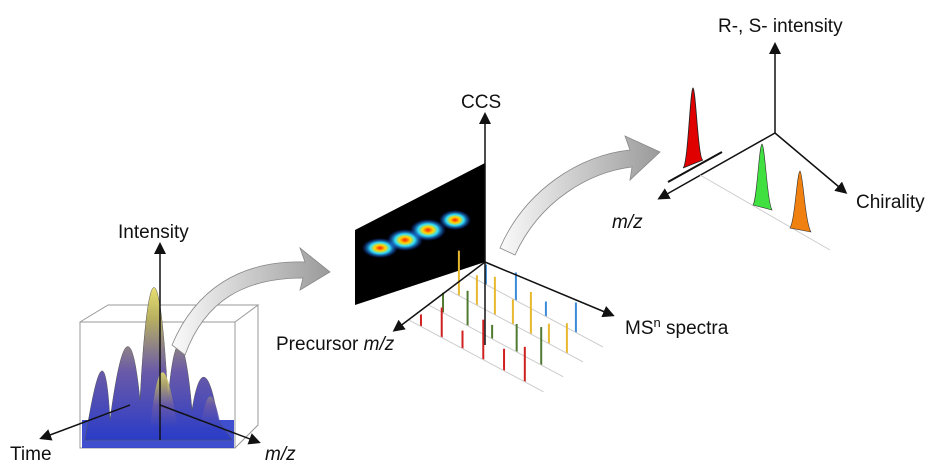  I want to click on label-part: MS, so click(639, 328).